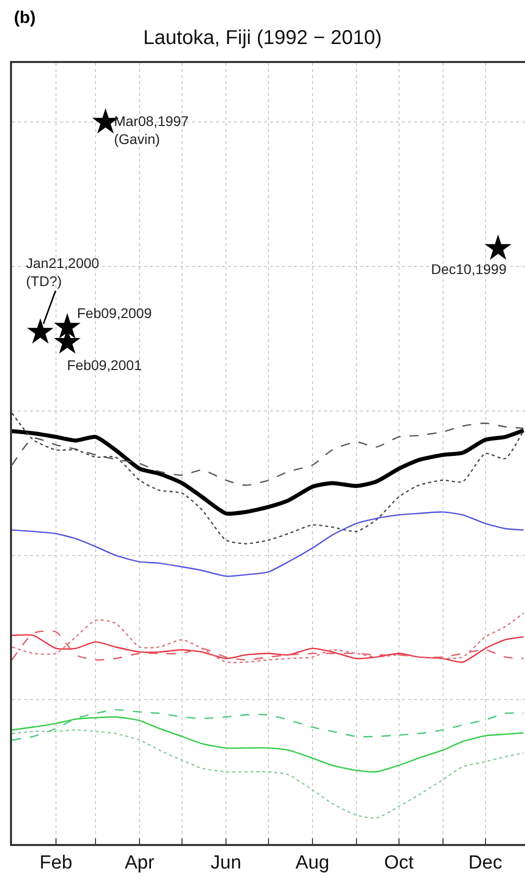 This screenshot has width=525, height=879. What do you see at coordinates (226, 863) in the screenshot?
I see `x-tick-label: Jun` at bounding box center [226, 863].